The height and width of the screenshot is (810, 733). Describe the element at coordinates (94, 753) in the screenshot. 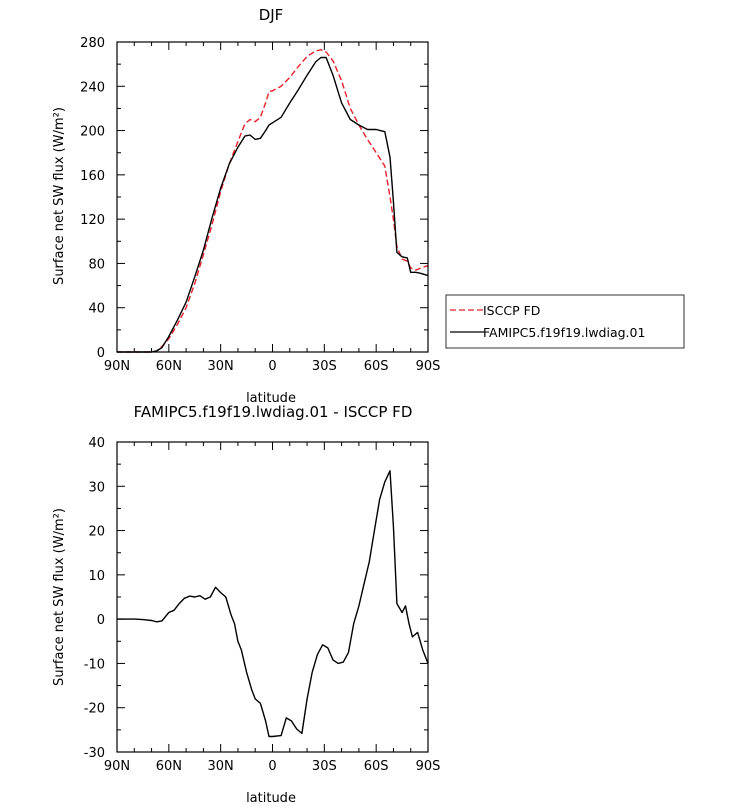

I see `y-tick-label: -30` at that location.